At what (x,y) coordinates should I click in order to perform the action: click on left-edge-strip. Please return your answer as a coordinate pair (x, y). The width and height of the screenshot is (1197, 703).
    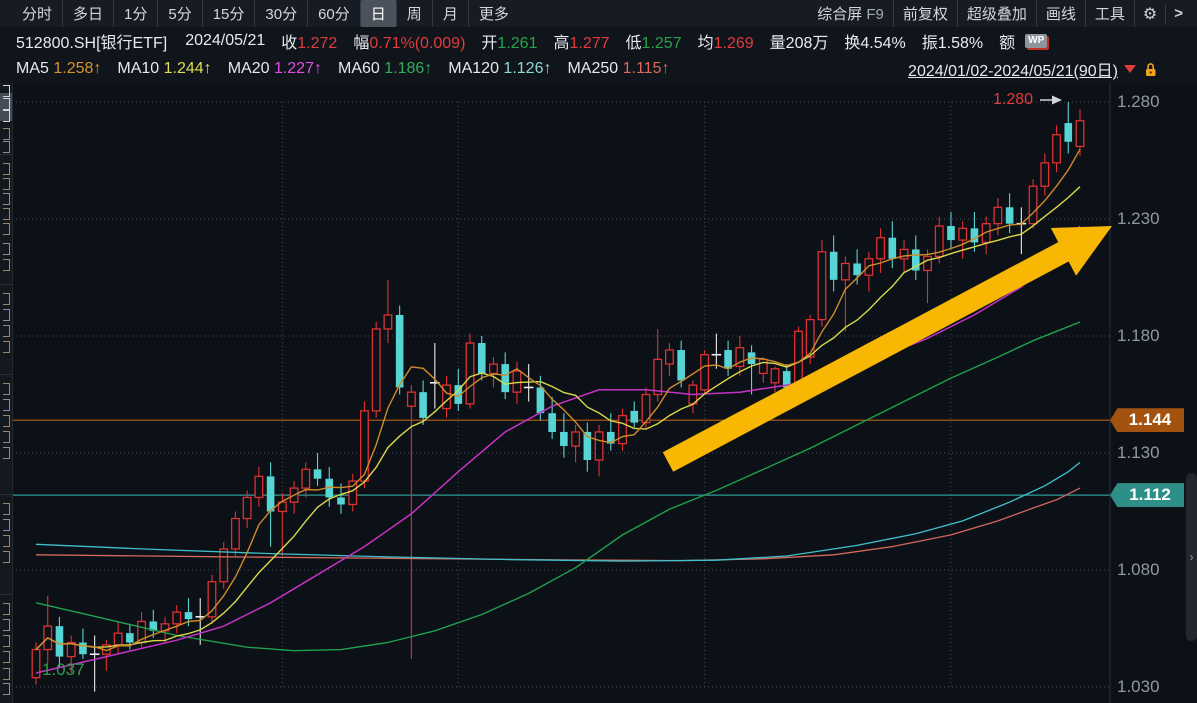
    Looking at the image, I should click on (6, 393).